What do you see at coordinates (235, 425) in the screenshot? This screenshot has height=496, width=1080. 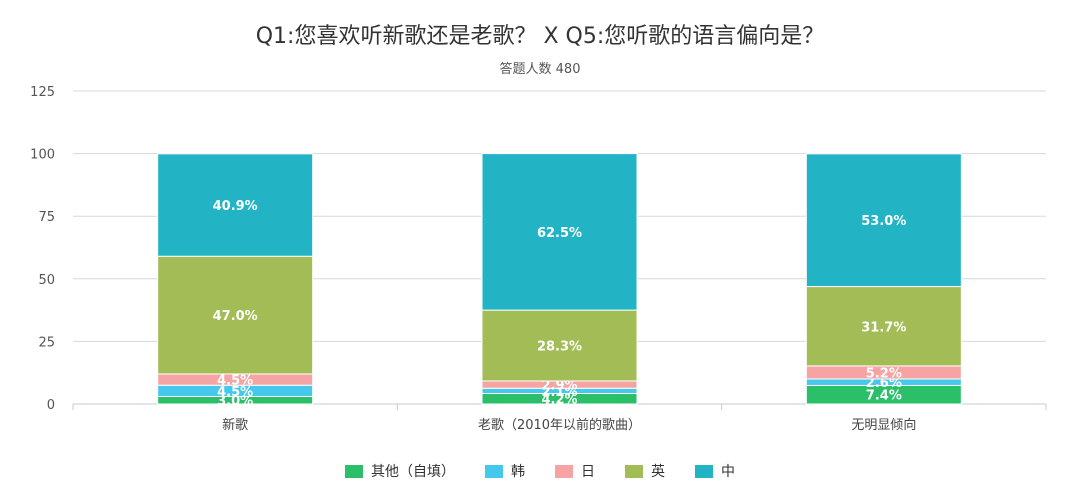 I see `x-tick-label: 新歌` at bounding box center [235, 425].